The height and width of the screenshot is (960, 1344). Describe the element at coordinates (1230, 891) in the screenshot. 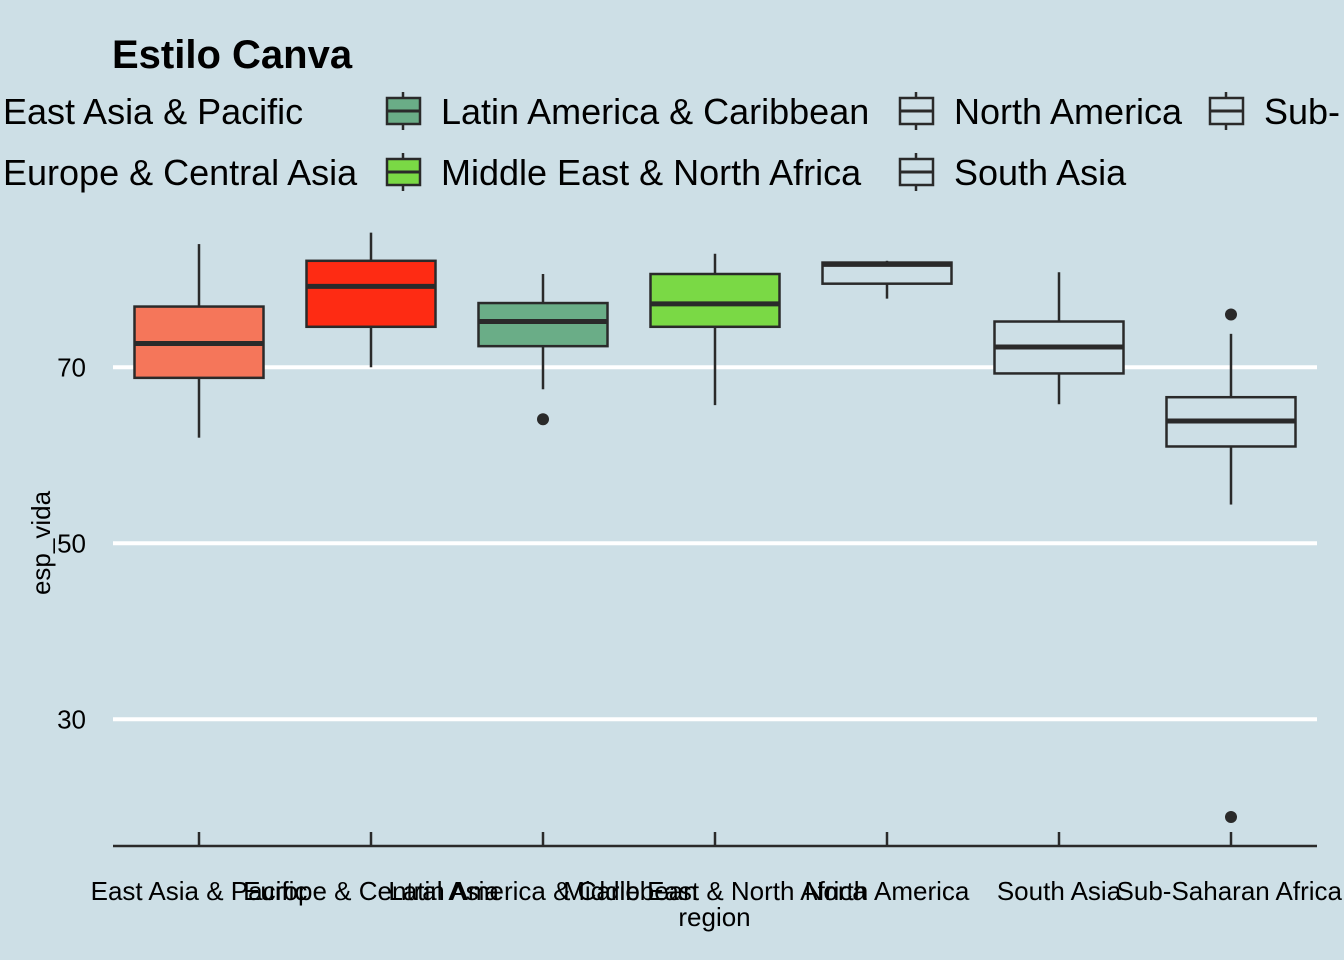

I see `x-tick-label: Sub-Saharan Africa` at that location.